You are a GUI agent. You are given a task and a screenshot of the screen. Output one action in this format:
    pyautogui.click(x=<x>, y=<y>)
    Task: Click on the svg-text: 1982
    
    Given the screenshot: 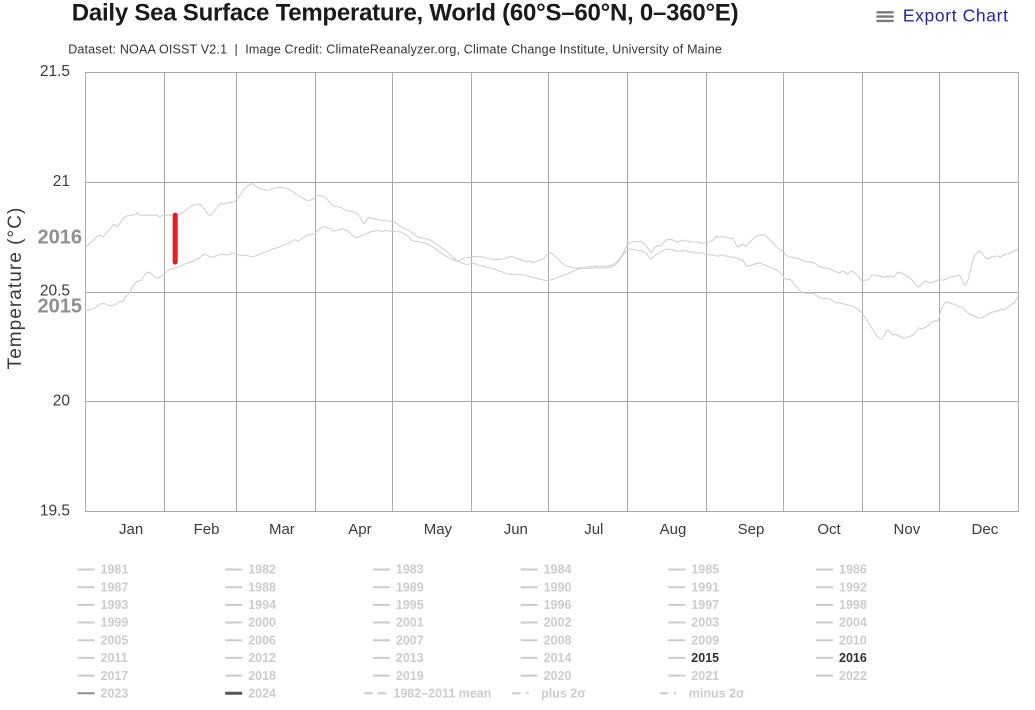 What is the action you would take?
    pyautogui.click(x=262, y=570)
    